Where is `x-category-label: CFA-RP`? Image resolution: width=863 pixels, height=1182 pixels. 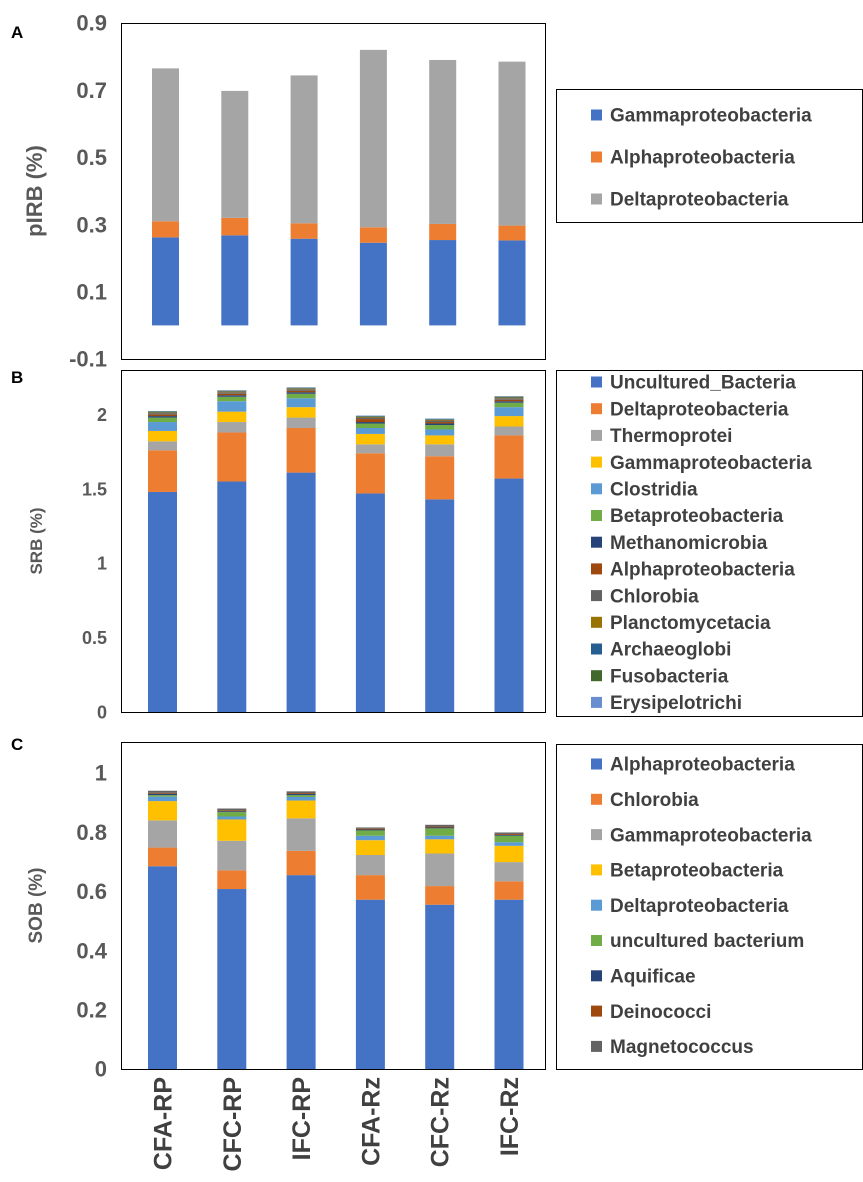 x-category-label: CFA-RP is located at coordinates (164, 1123).